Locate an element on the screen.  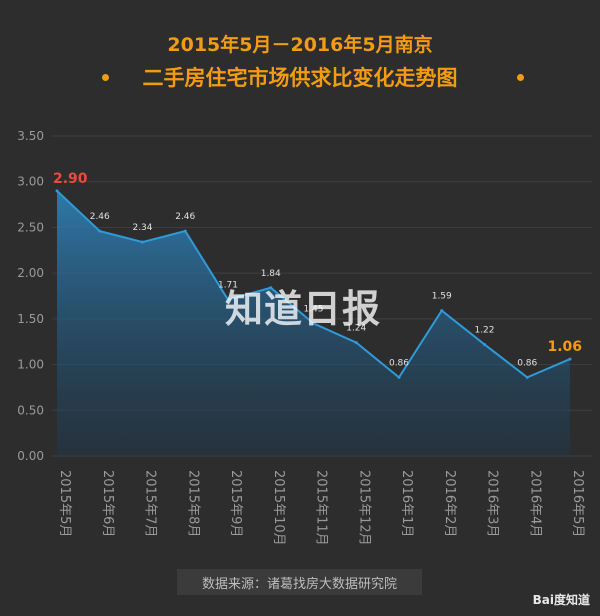
y-tick-label: 3.50 is located at coordinates (30, 136).